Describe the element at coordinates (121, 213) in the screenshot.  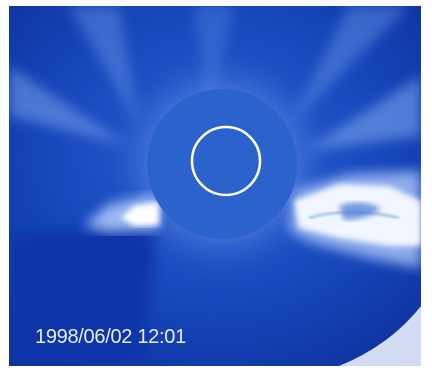
I see `left-bright-streamer` at that location.